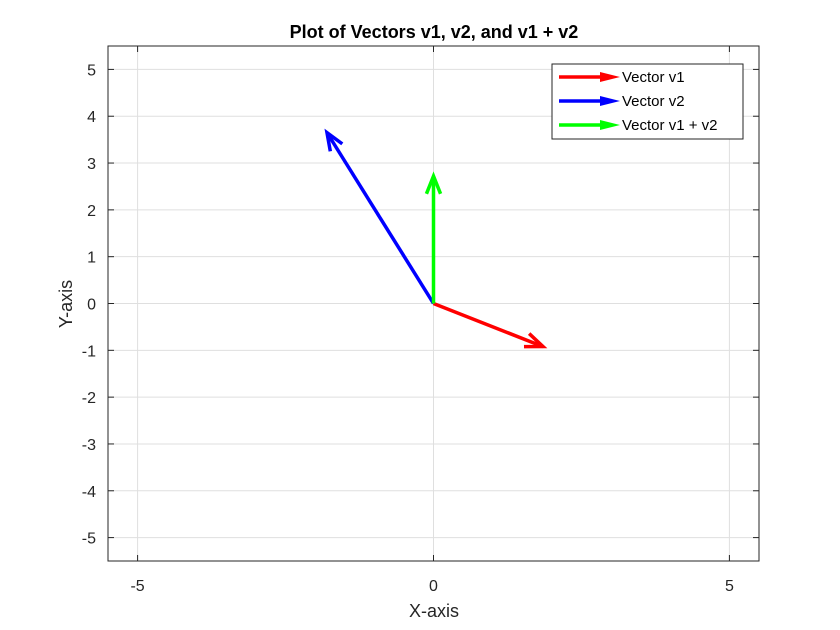 The image size is (840, 630). What do you see at coordinates (66, 304) in the screenshot?
I see `y-axis-label: Y-axis` at bounding box center [66, 304].